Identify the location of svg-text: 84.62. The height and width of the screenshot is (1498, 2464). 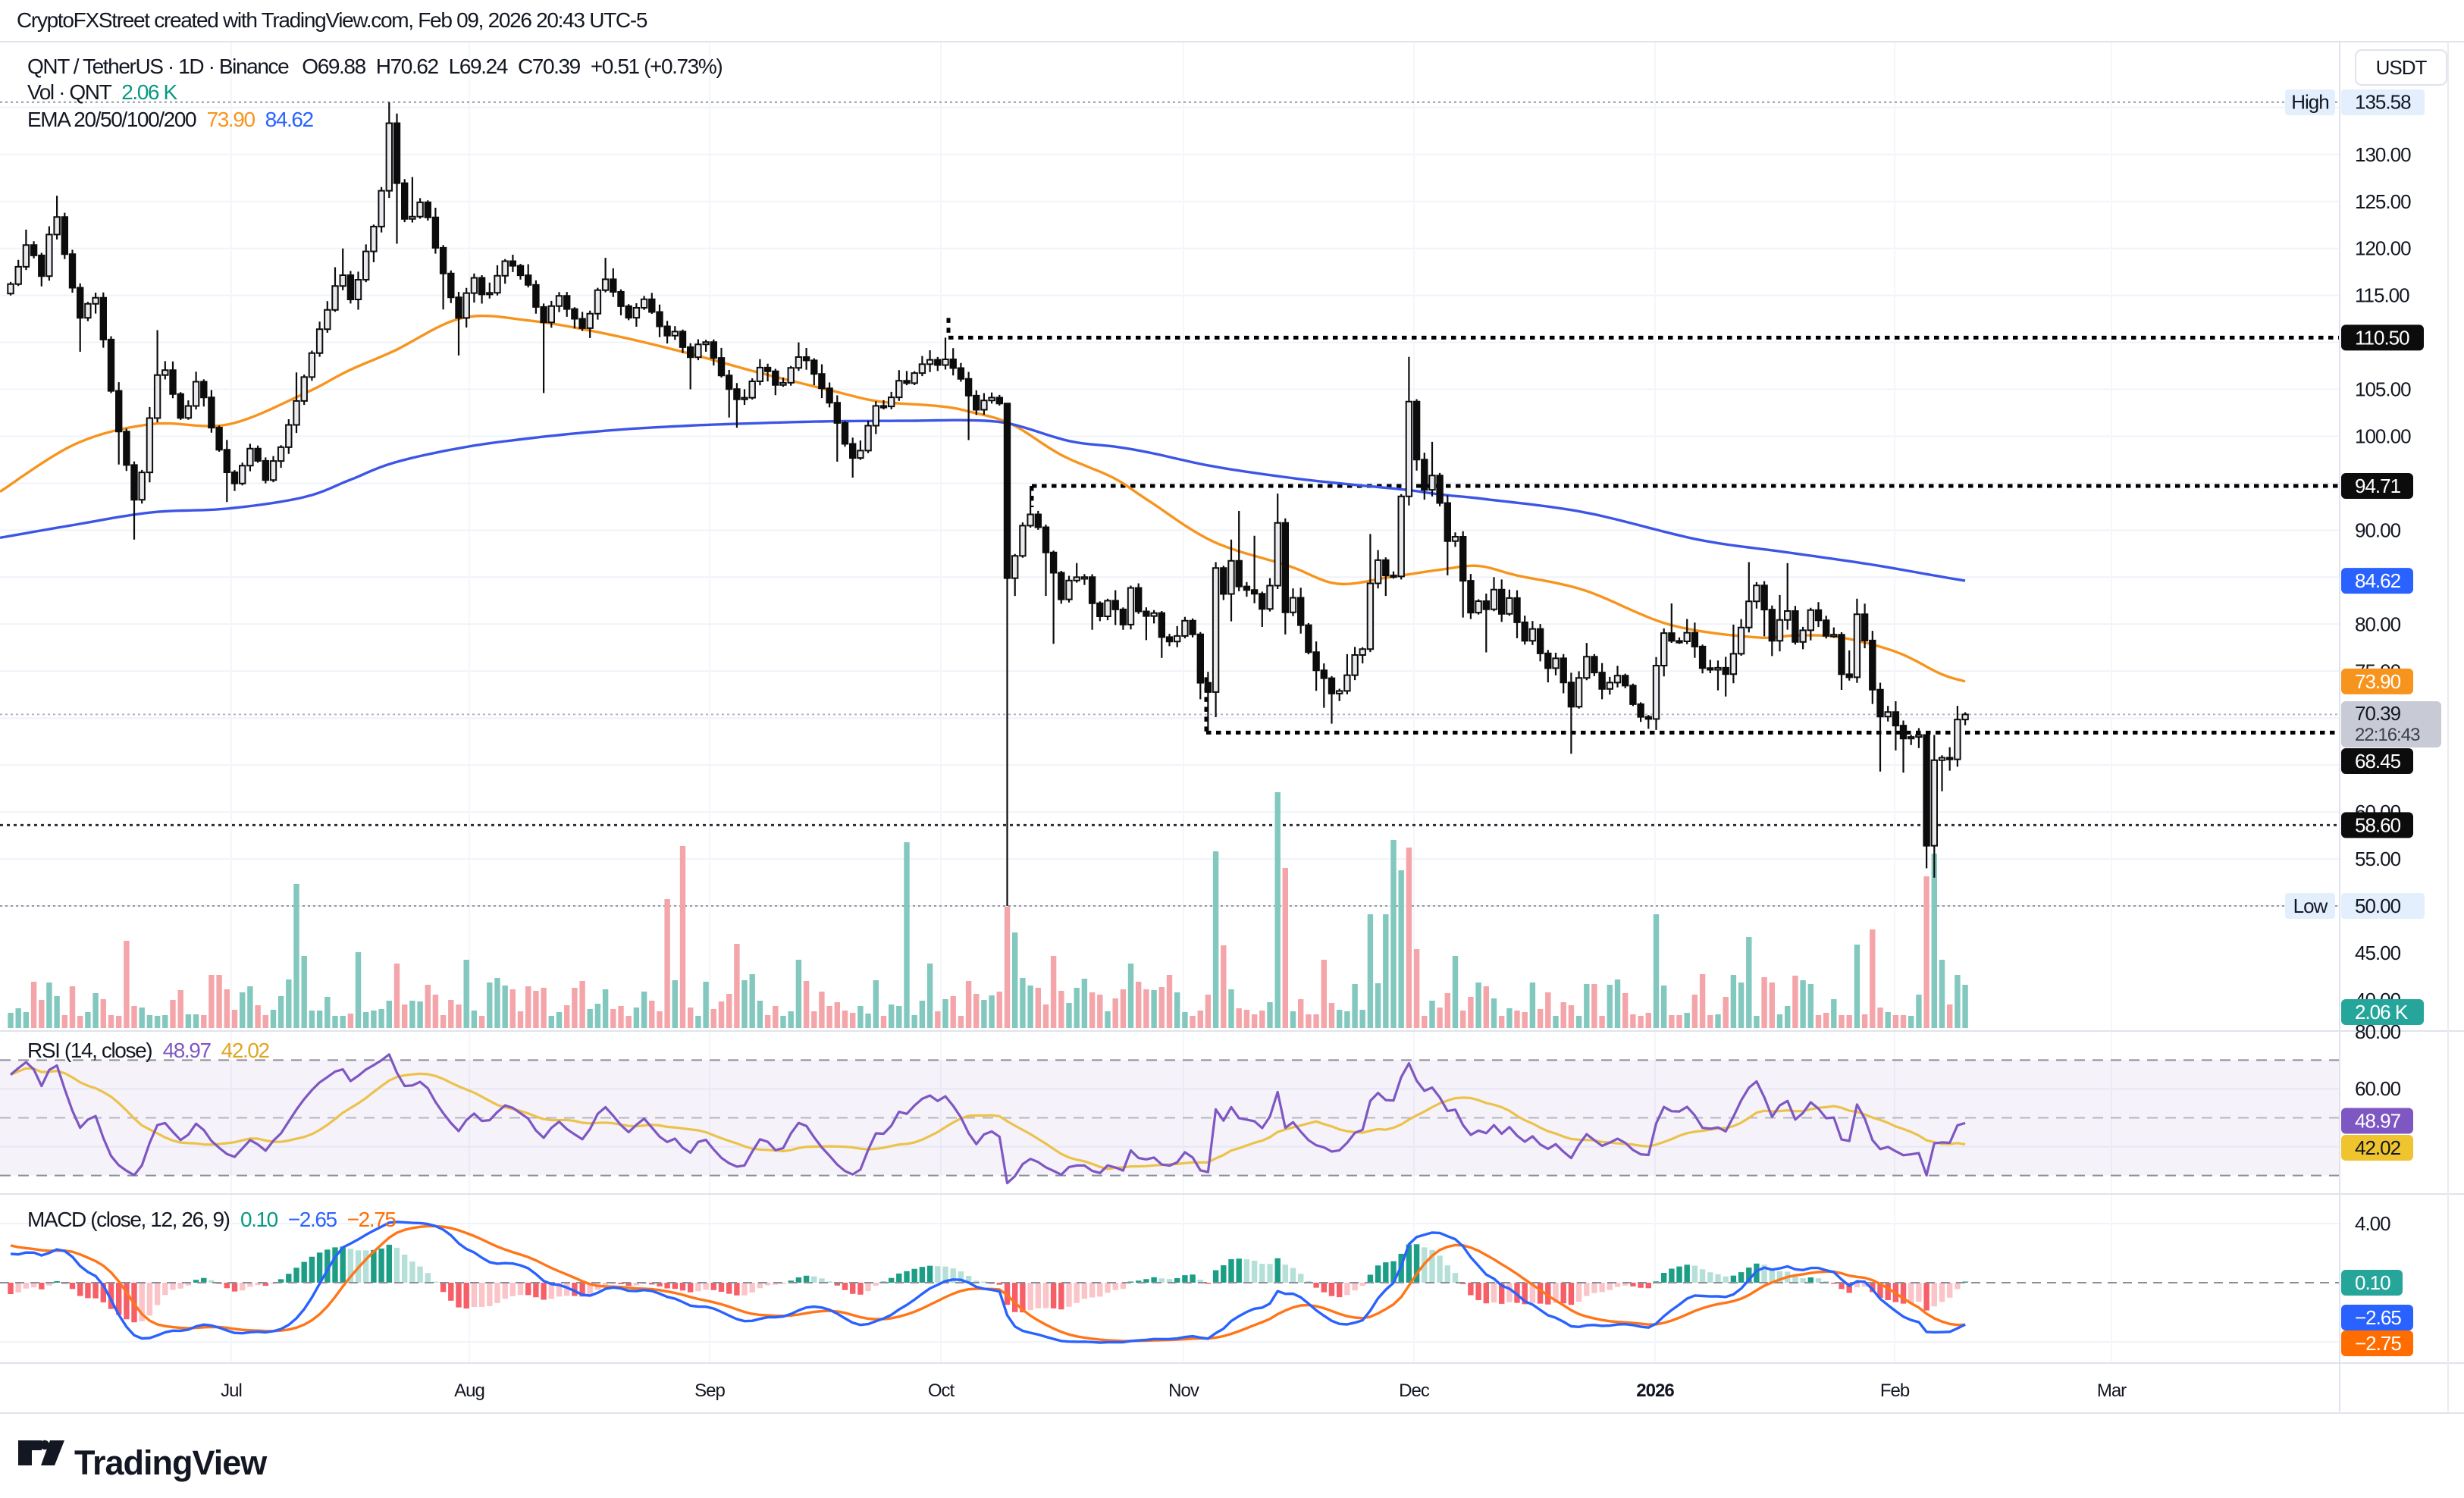
(2378, 580).